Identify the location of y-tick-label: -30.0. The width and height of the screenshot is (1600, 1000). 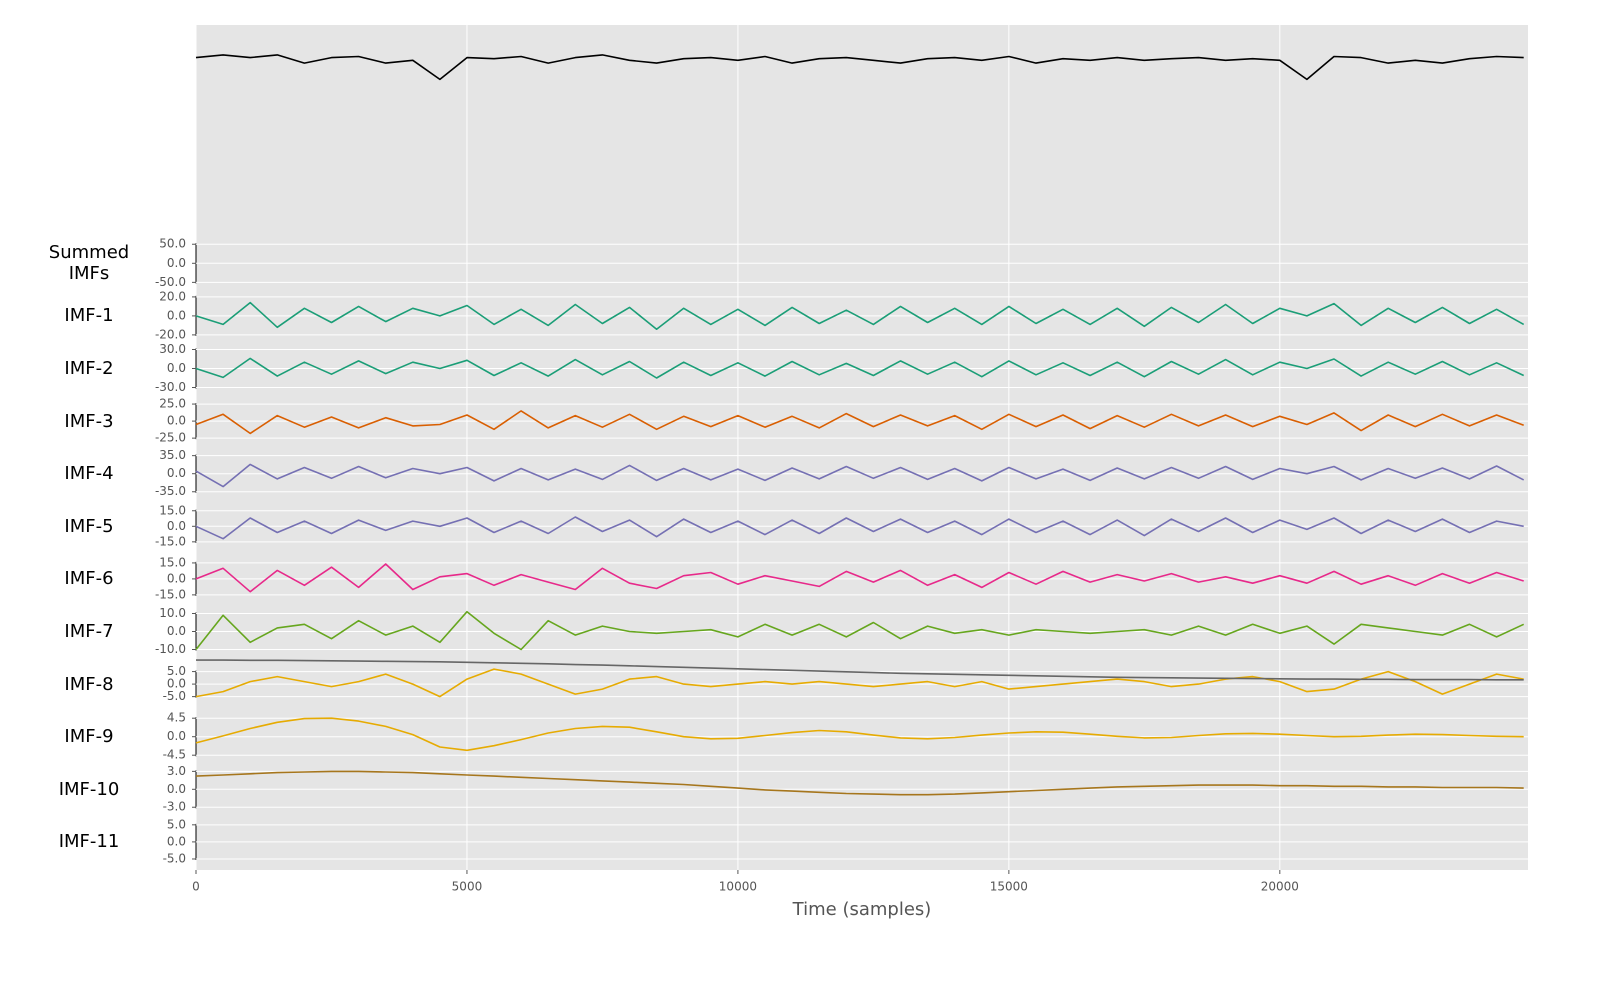
(170, 387).